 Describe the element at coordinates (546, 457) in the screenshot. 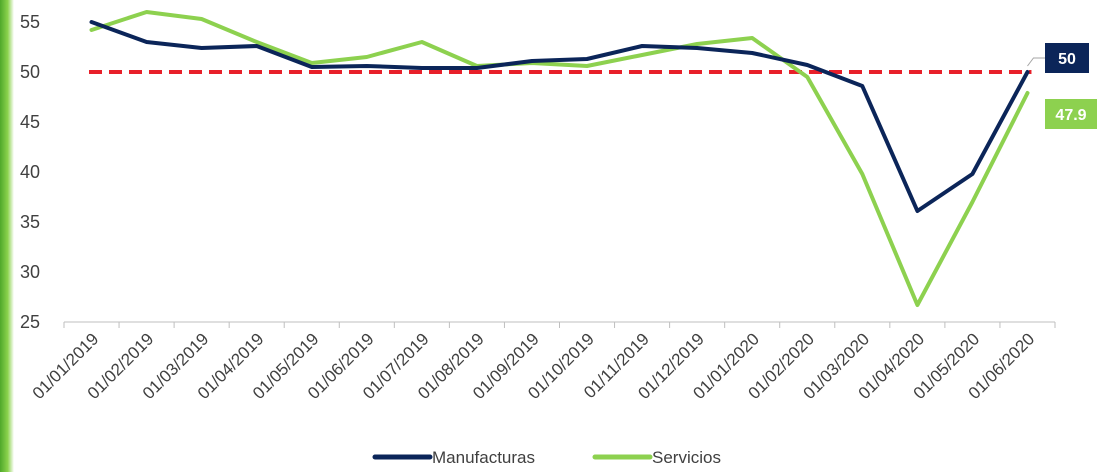

I see `legend: Manufacturas Servicios` at that location.